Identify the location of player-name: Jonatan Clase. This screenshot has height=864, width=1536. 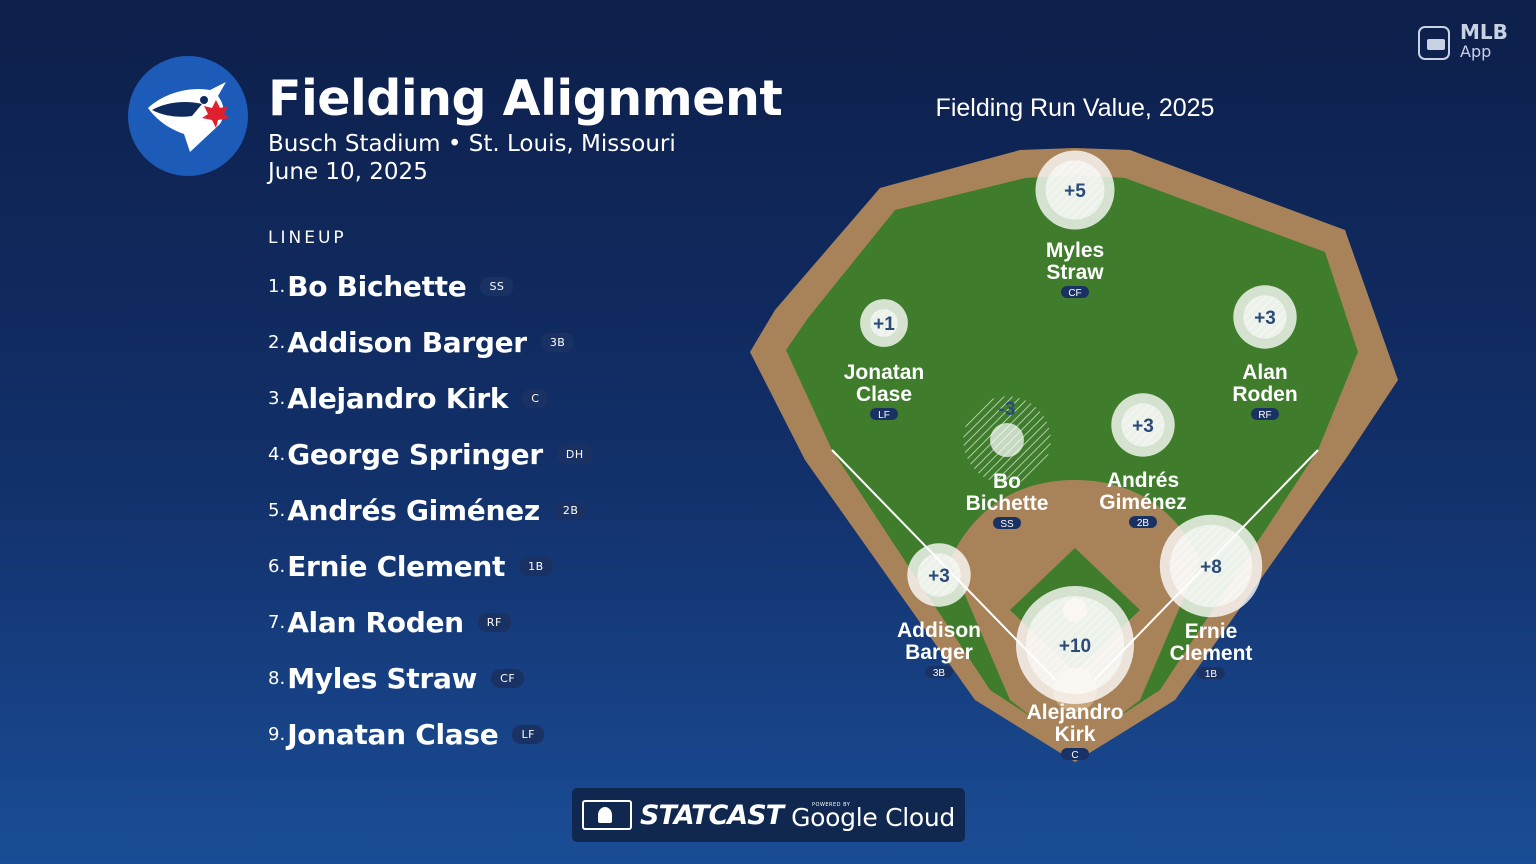
(393, 734).